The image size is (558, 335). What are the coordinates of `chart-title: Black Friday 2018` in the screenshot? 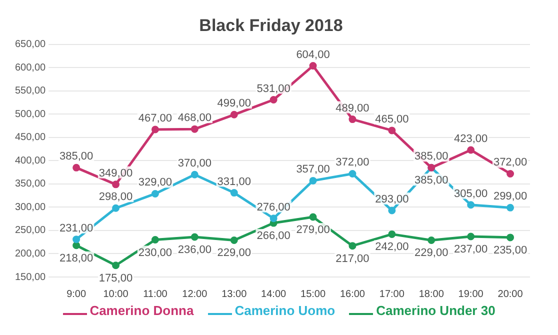 It's located at (271, 25).